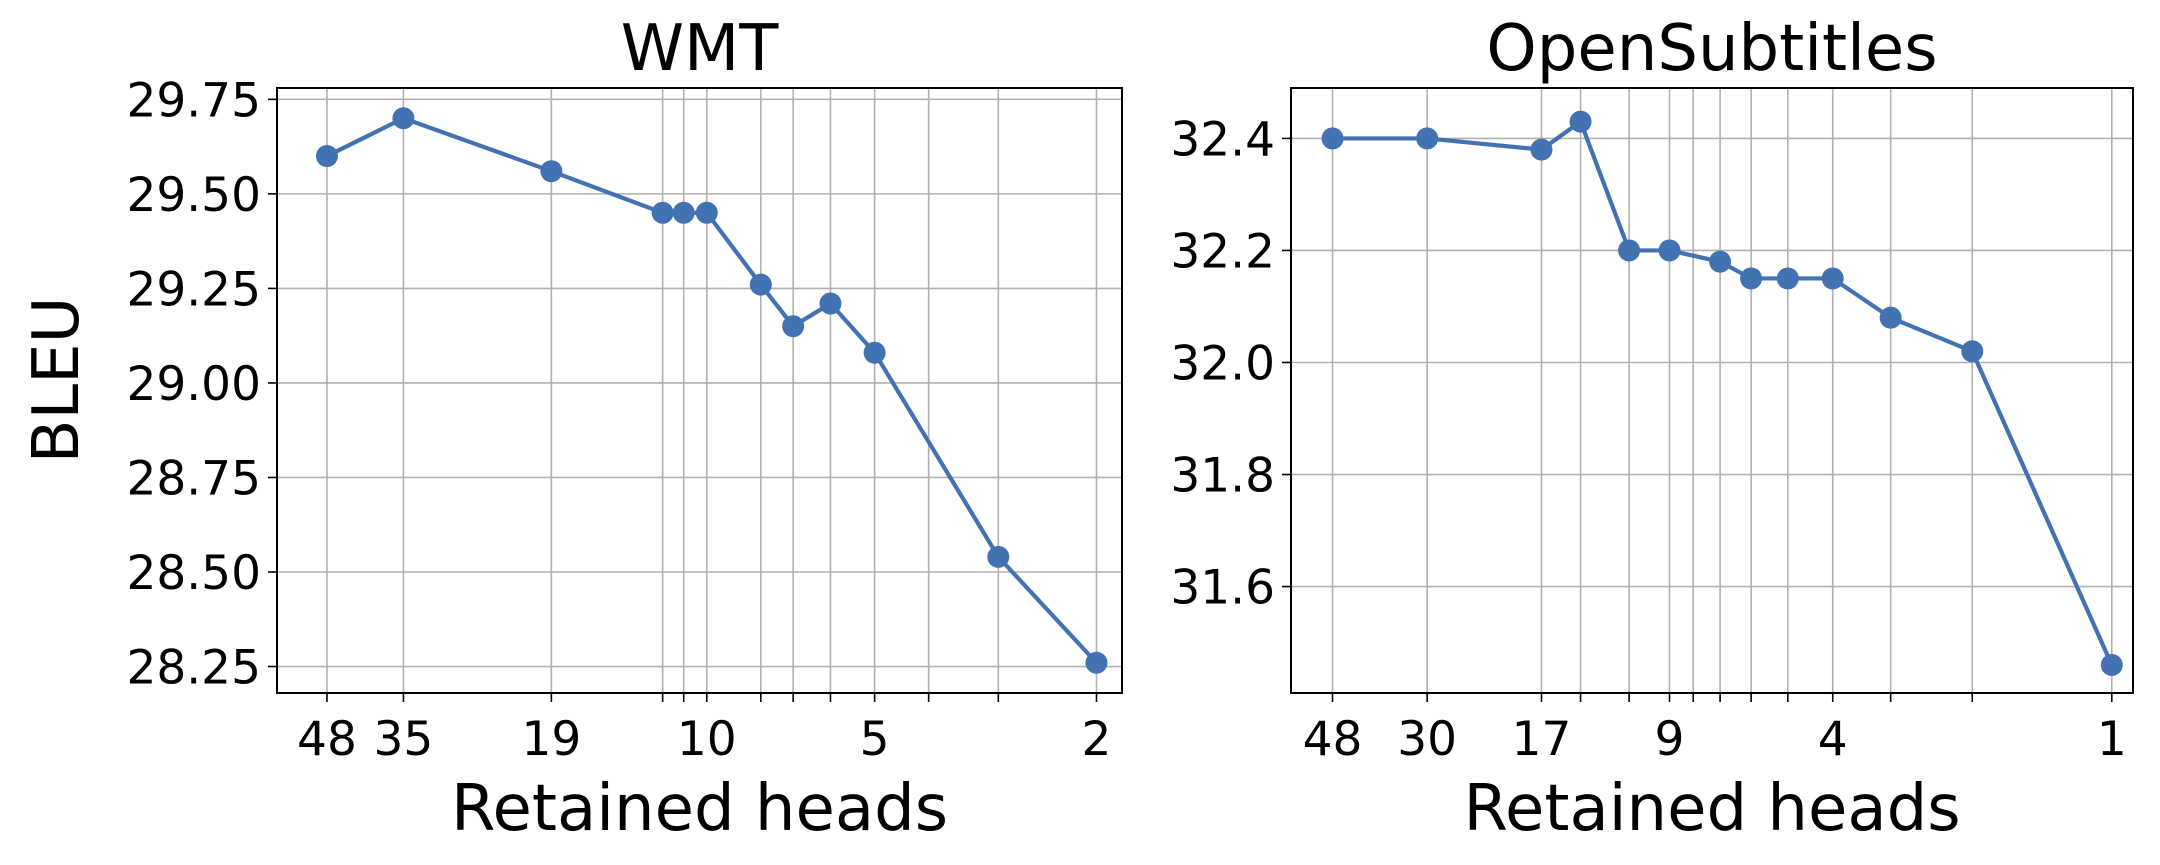 This screenshot has width=2160, height=865. I want to click on opensubtitles-x-tick-label: 1, so click(2112, 739).